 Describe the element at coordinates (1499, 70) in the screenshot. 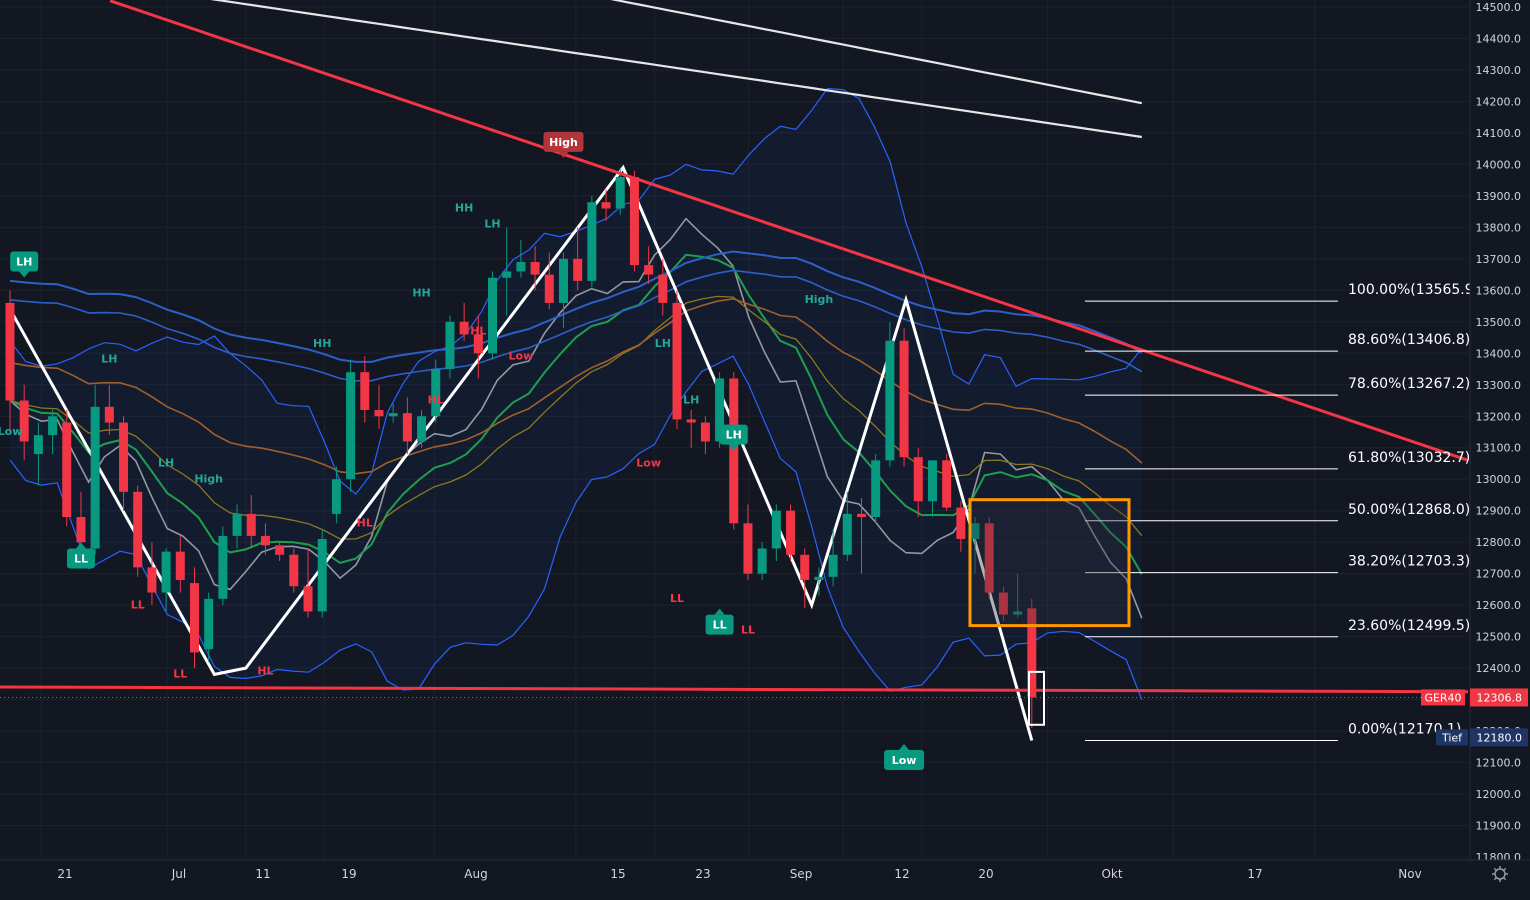

I see `price-tick-label: 14300.0` at that location.